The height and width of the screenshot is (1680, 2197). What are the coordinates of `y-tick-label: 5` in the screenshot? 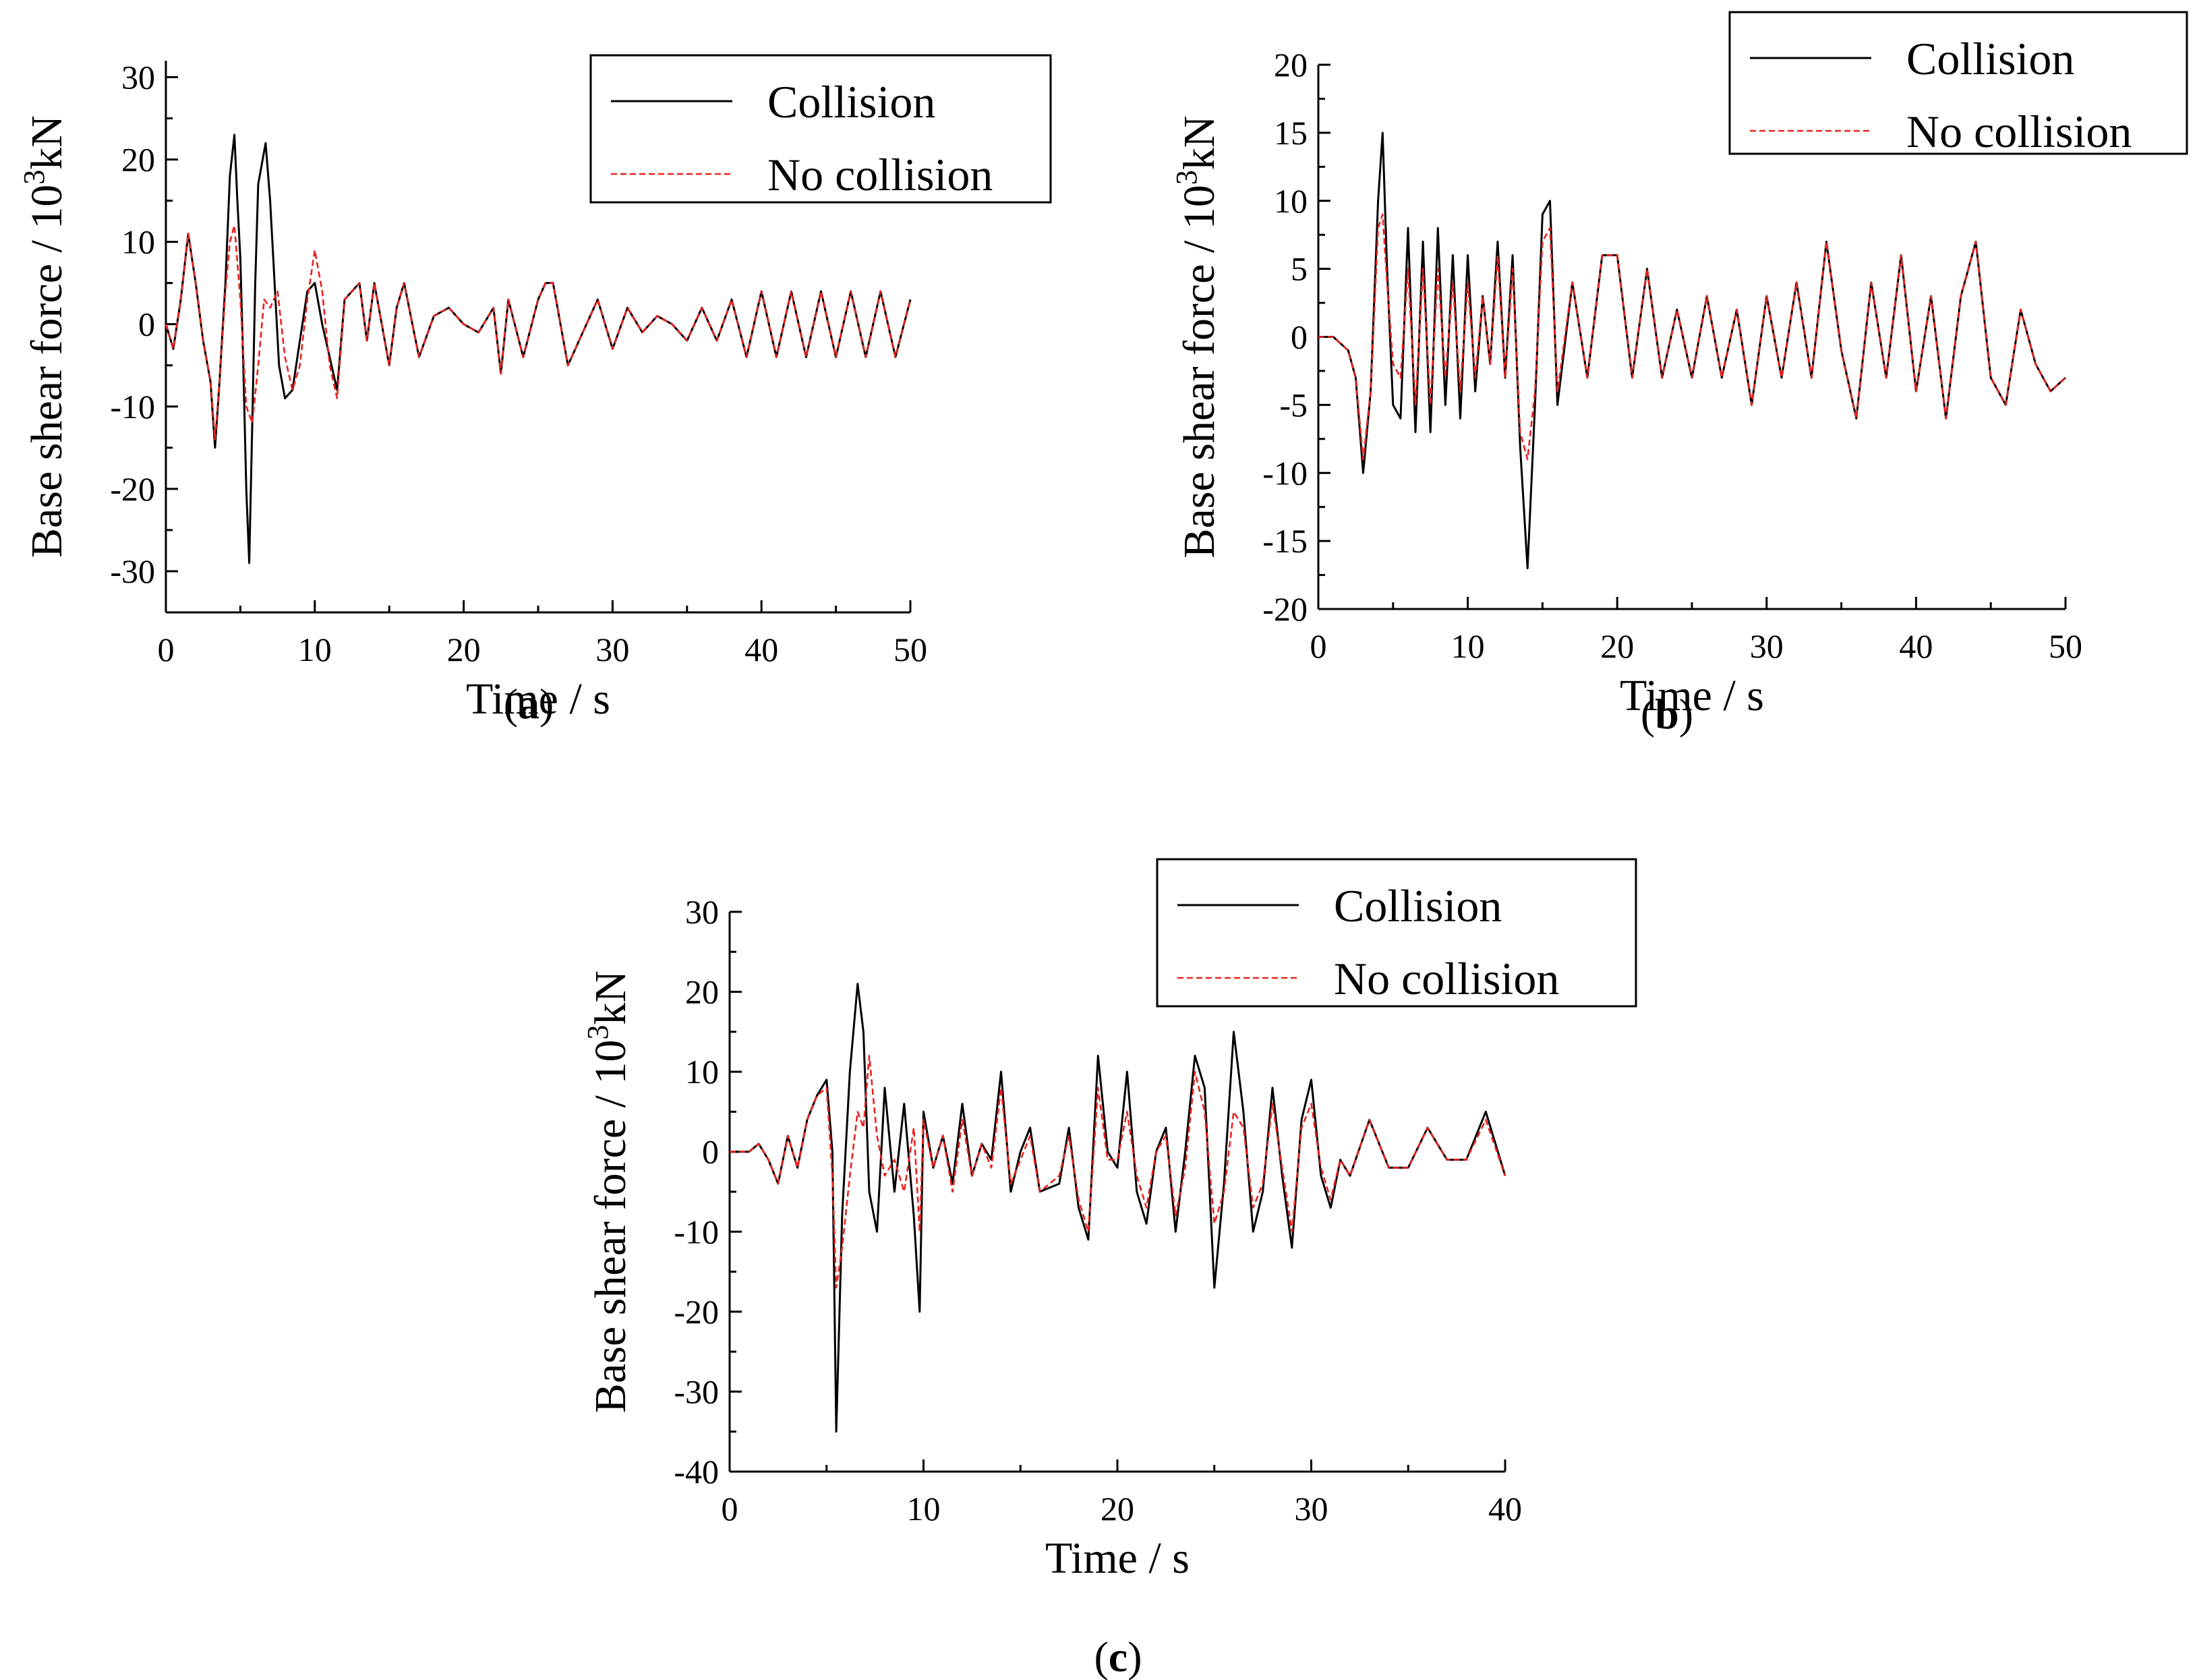 It's located at (1299, 269).